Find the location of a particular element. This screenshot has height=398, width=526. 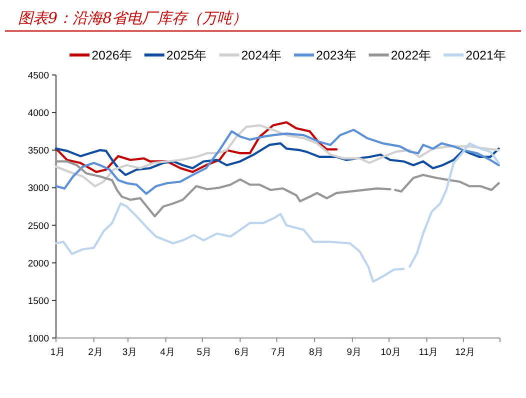

x-tick-label: 9月 is located at coordinates (354, 352).